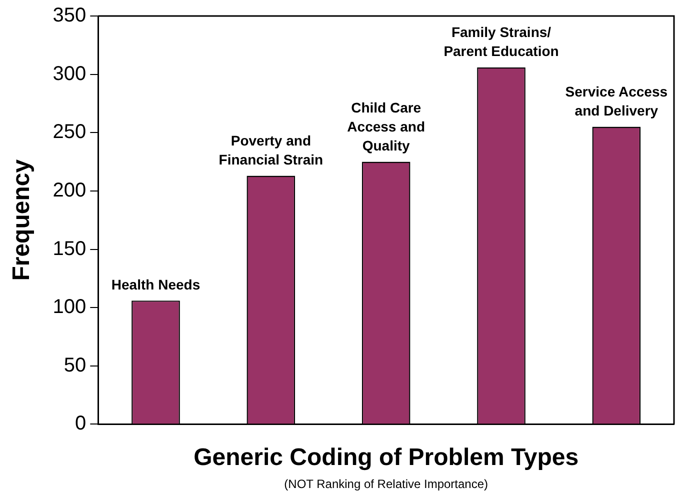 This screenshot has height=493, width=684. What do you see at coordinates (69, 307) in the screenshot?
I see `y-tick-label: 100` at bounding box center [69, 307].